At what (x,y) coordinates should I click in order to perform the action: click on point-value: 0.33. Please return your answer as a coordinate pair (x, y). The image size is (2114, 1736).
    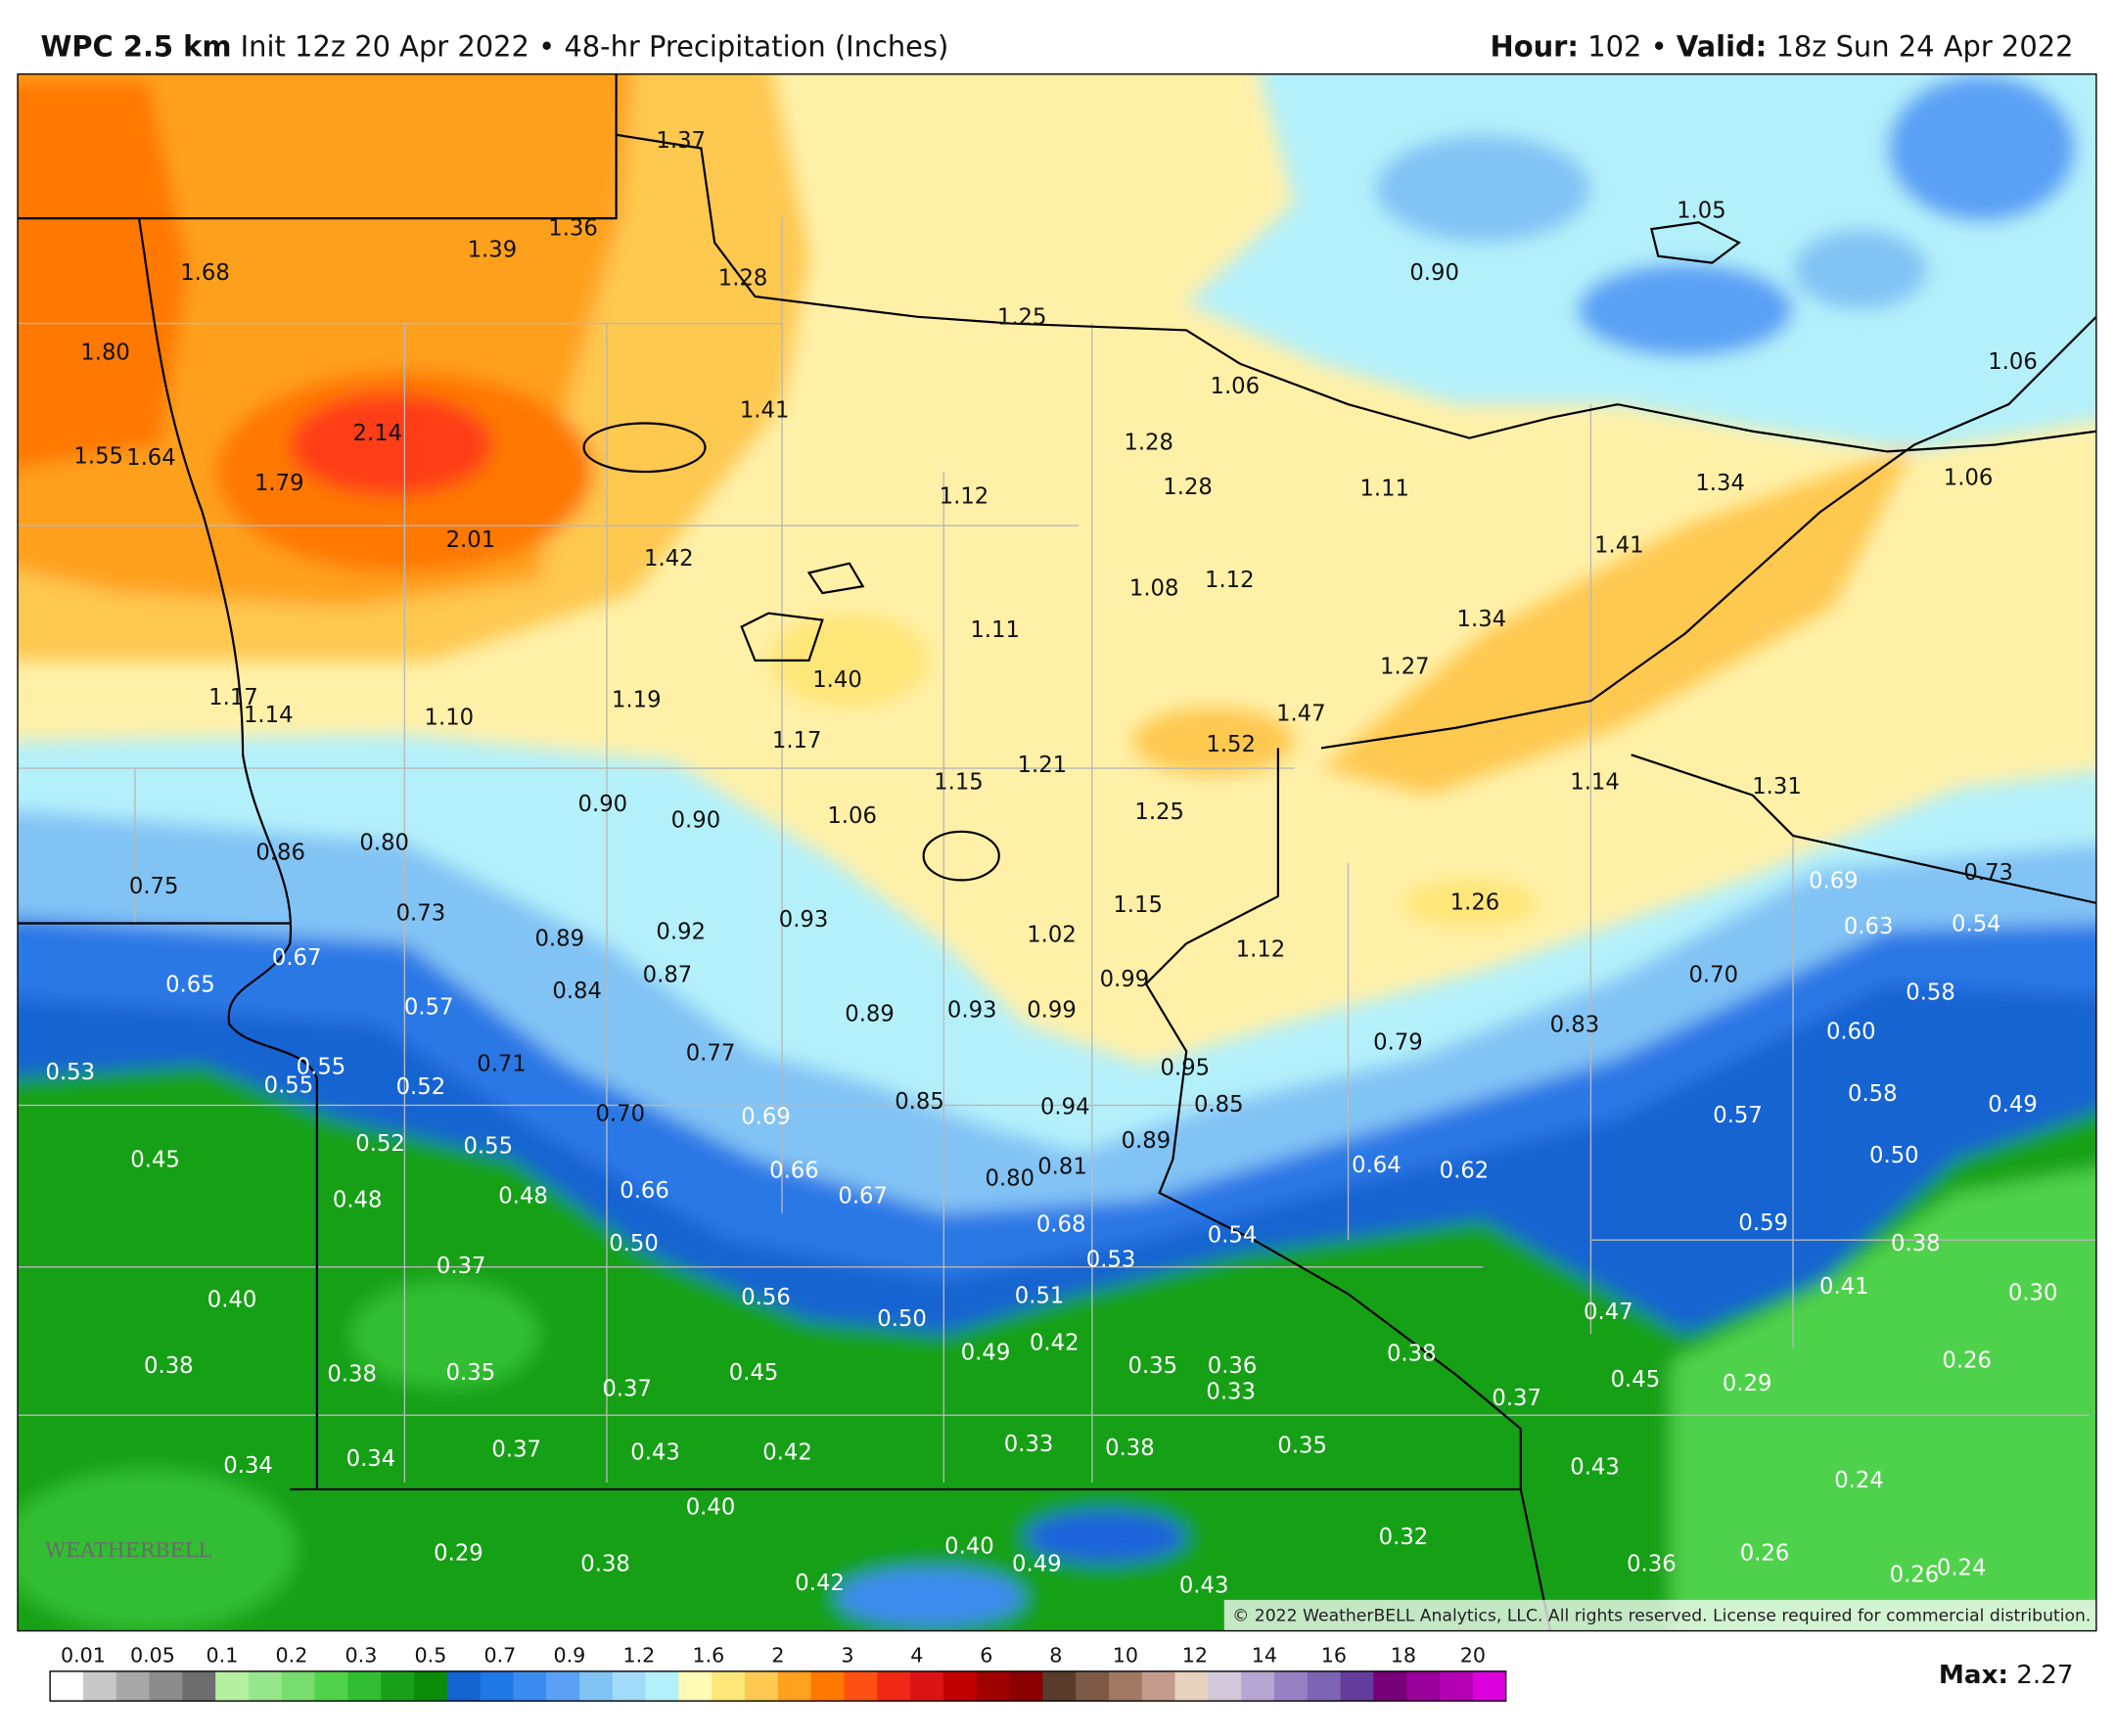
    Looking at the image, I should click on (1029, 1445).